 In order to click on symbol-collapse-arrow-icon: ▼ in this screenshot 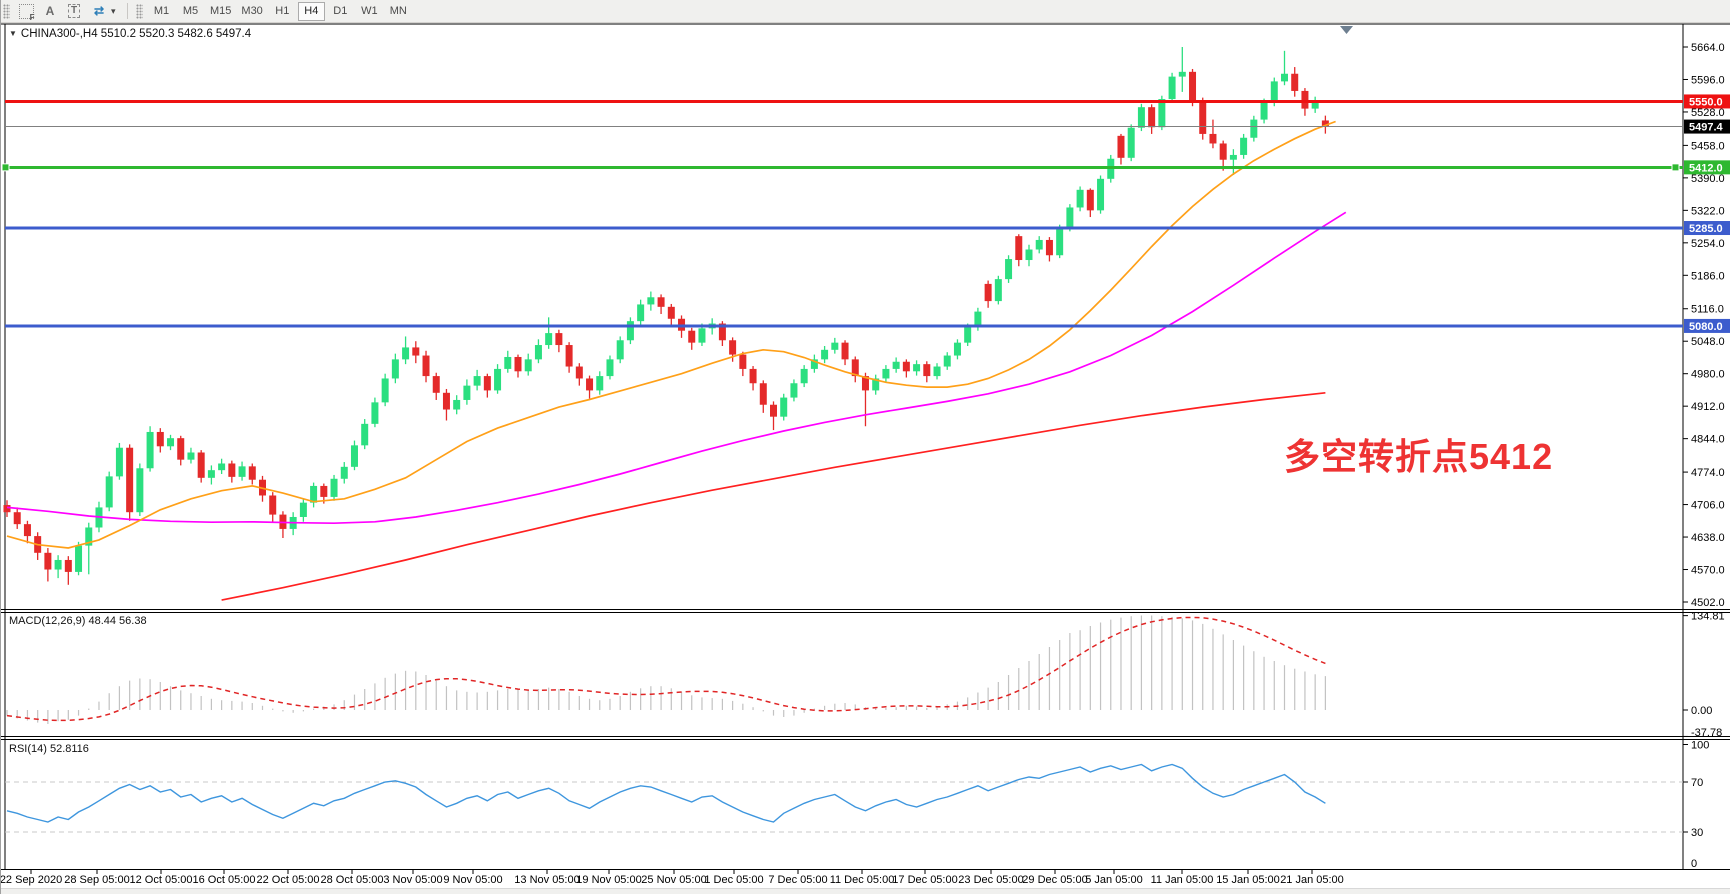, I will do `click(13, 33)`.